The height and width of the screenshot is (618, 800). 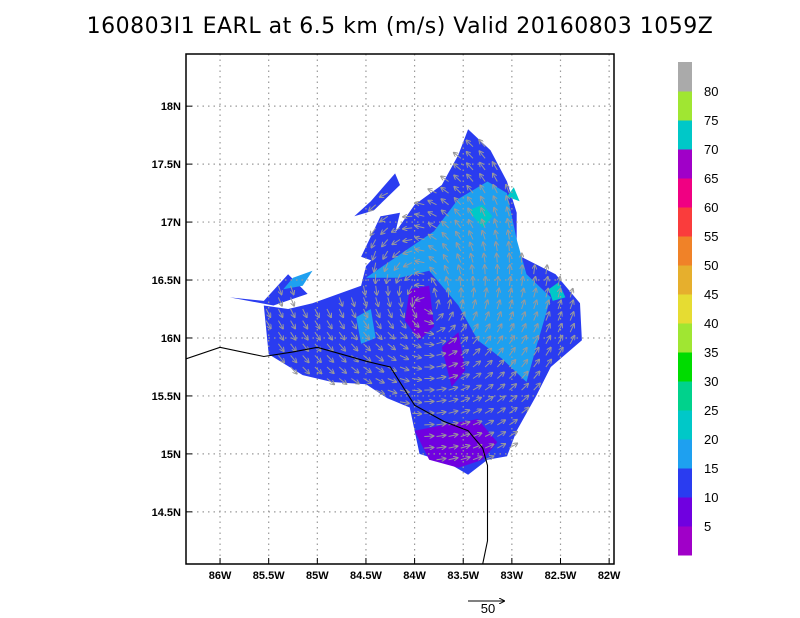 I want to click on y-tick-label: 15.5N, so click(x=166, y=397).